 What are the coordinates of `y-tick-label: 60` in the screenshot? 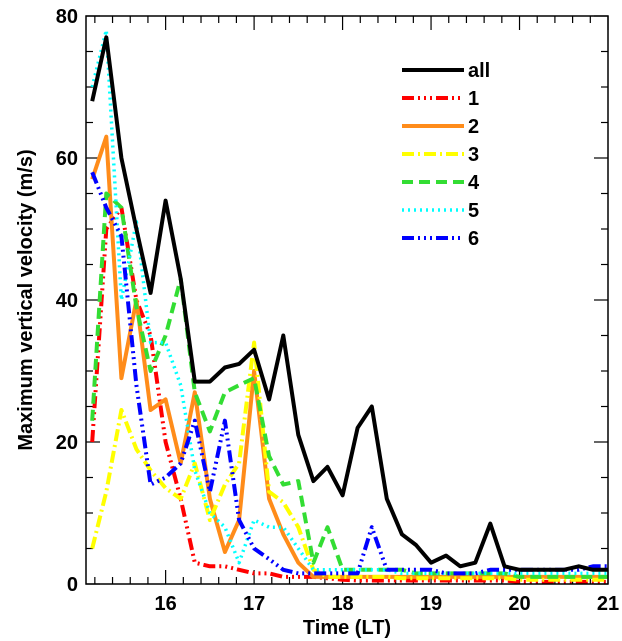 It's located at (67, 159).